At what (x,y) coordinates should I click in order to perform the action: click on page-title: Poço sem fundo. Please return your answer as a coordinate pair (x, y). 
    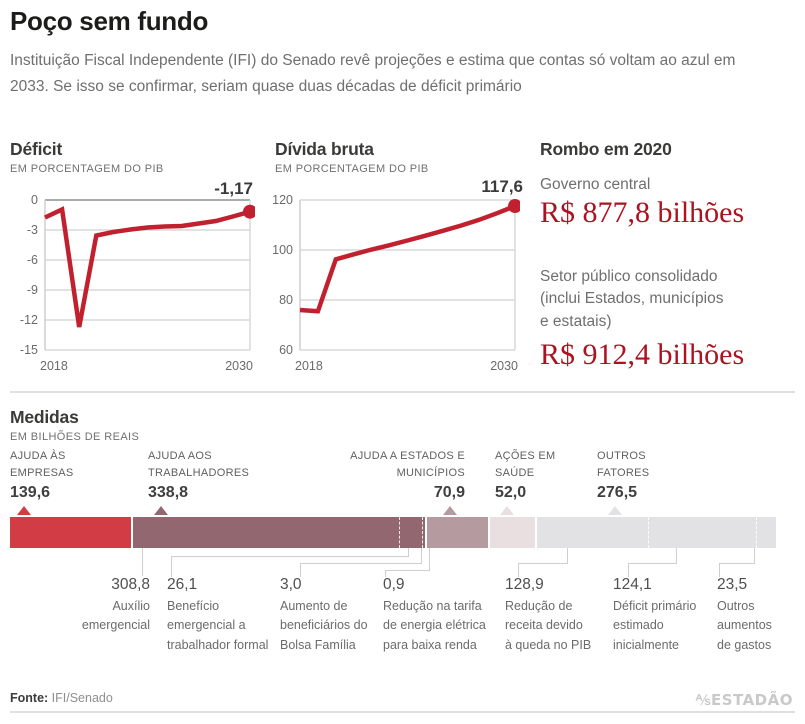
    Looking at the image, I should click on (109, 21).